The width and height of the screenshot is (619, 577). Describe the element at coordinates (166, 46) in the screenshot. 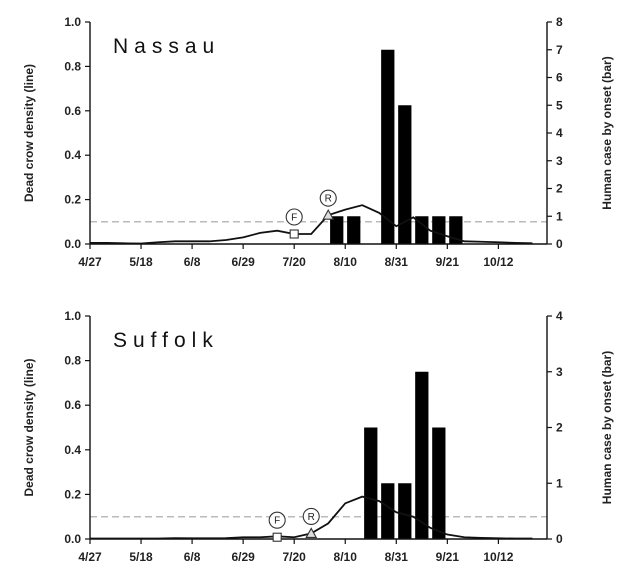

I see `panel-title: Nassau` at that location.